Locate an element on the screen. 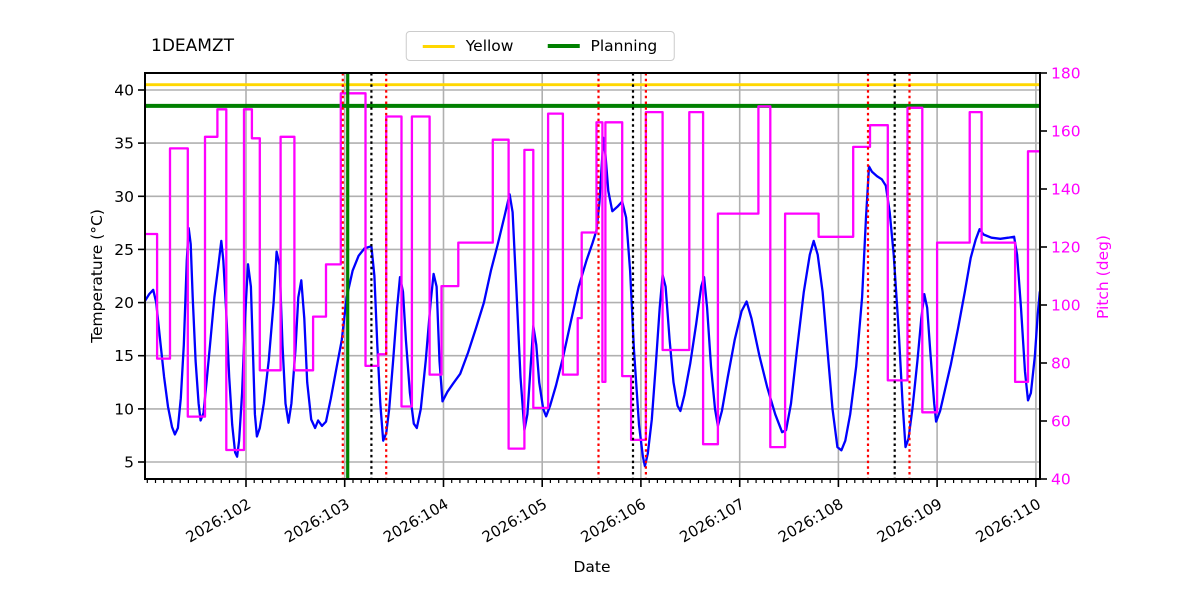 The image size is (1200, 600). planning-limit-line-swatch is located at coordinates (563, 46).